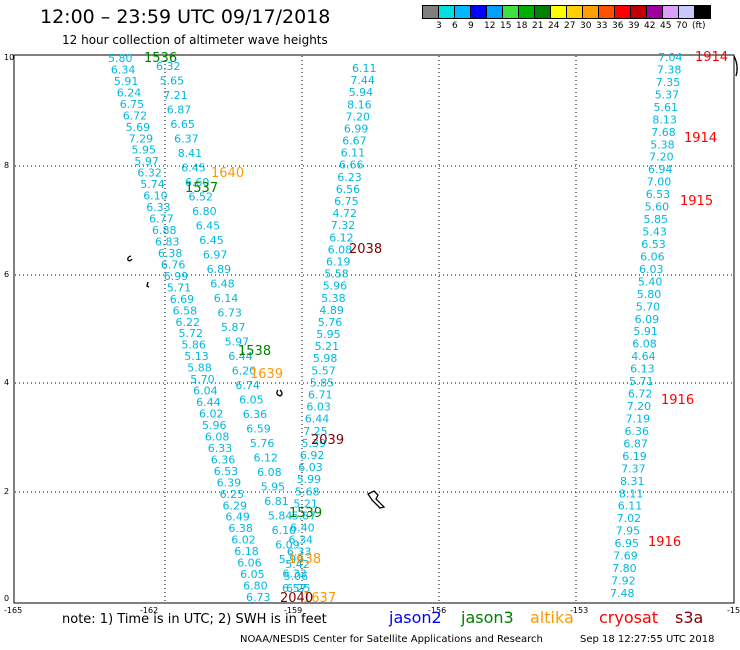 The image size is (740, 650). I want to click on wave-height-value: 6.39, so click(229, 482).